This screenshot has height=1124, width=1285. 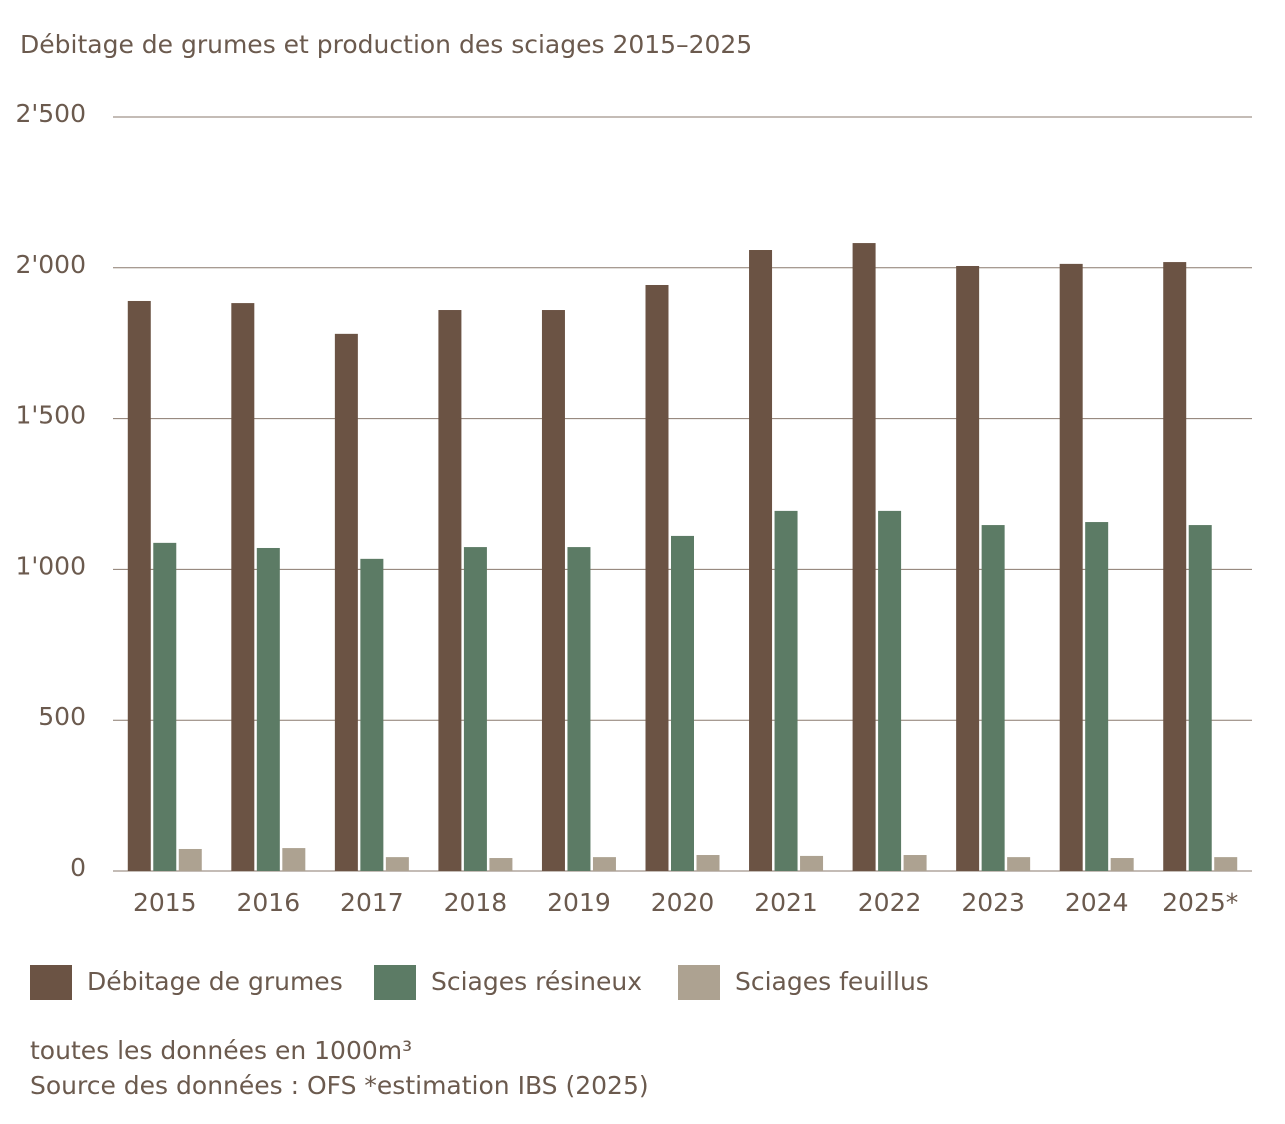 I want to click on x-tick-label: 2021, so click(x=786, y=902).